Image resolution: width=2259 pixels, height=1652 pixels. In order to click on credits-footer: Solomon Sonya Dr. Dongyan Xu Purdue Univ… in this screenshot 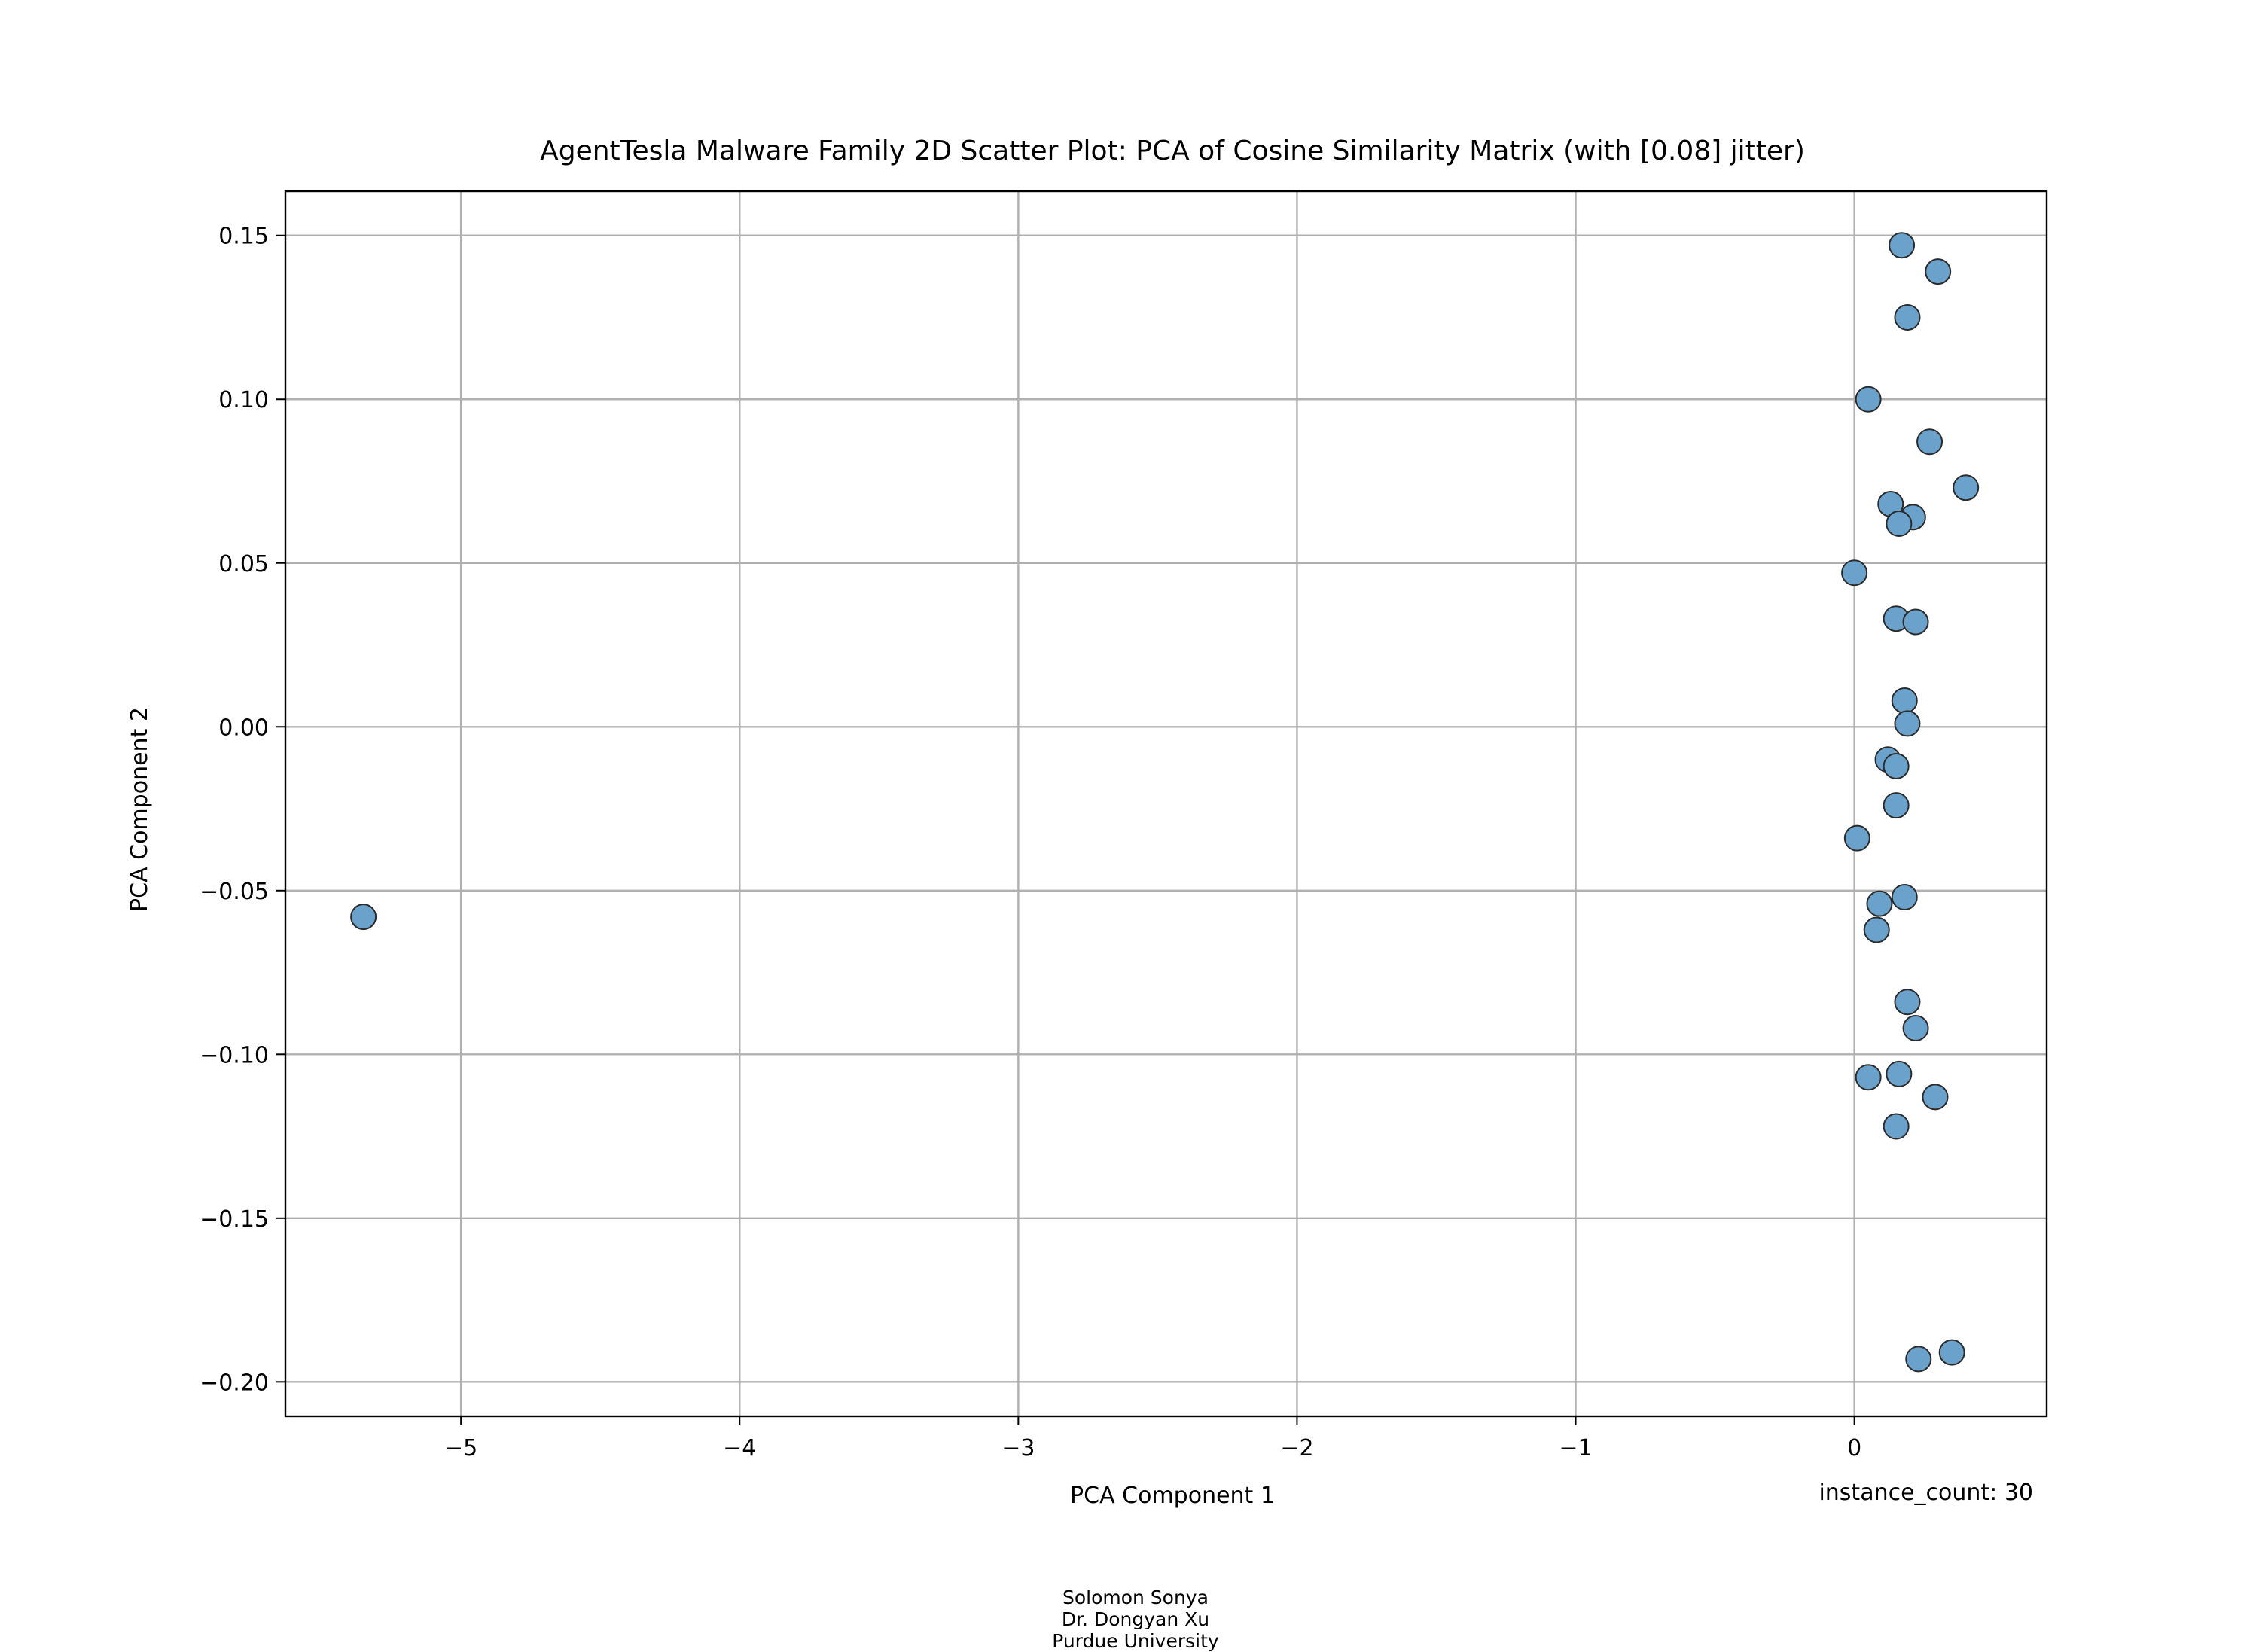, I will do `click(1129, 1608)`.